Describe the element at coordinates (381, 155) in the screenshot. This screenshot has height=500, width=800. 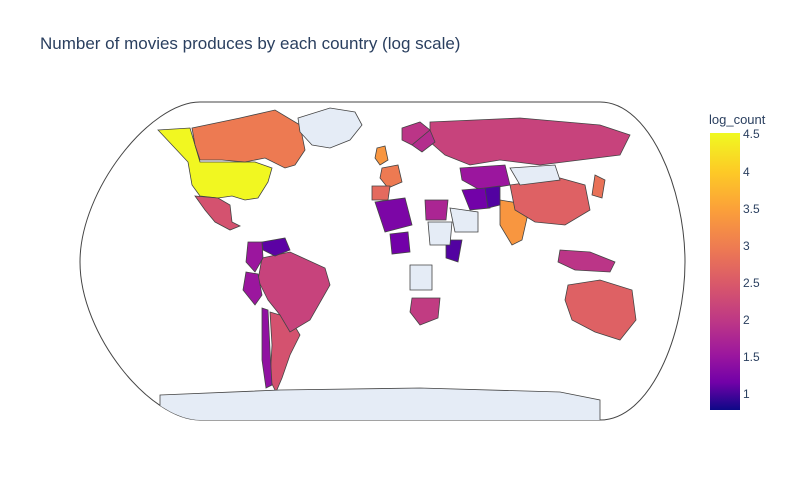
I see `country-united-kingdom` at that location.